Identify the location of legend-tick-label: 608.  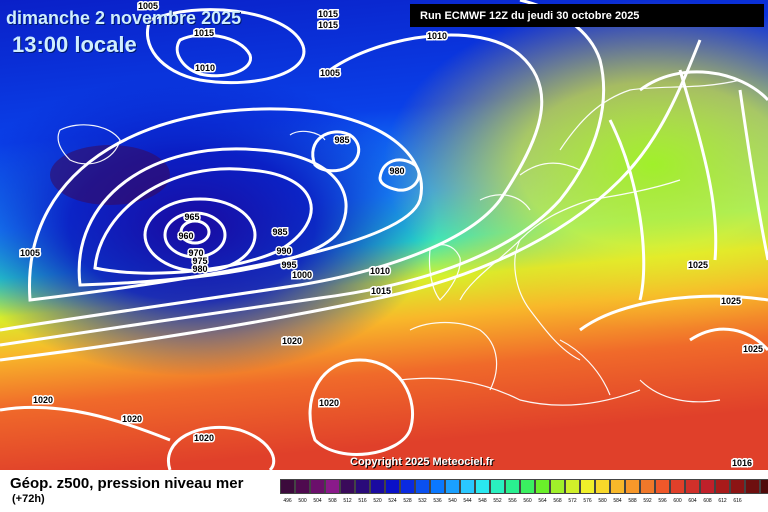
(707, 501).